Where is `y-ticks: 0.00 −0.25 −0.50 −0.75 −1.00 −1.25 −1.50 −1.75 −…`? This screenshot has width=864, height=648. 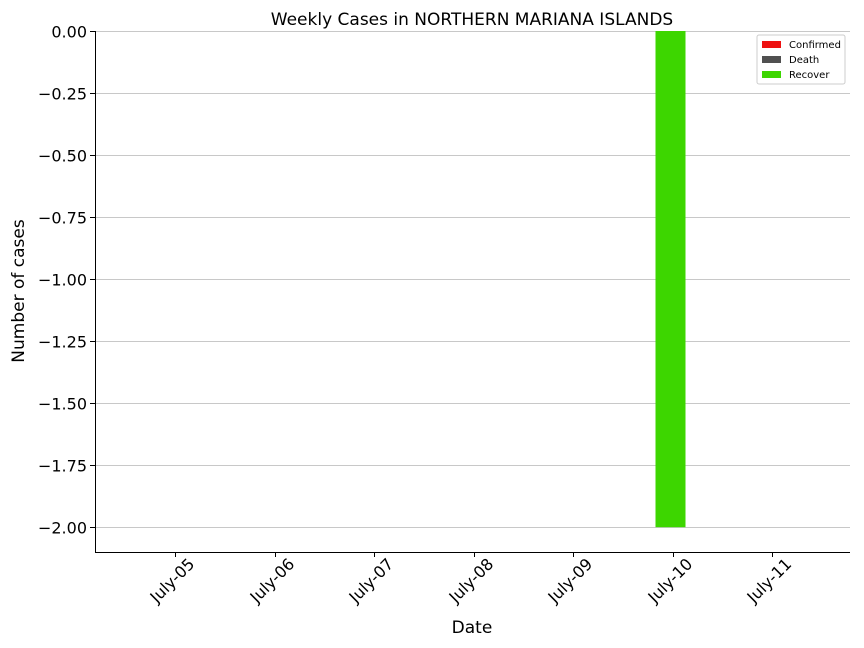 y-ticks: 0.00 −0.25 −0.50 −0.75 −1.00 −1.25 −1.50 −1.75 −… is located at coordinates (66, 280).